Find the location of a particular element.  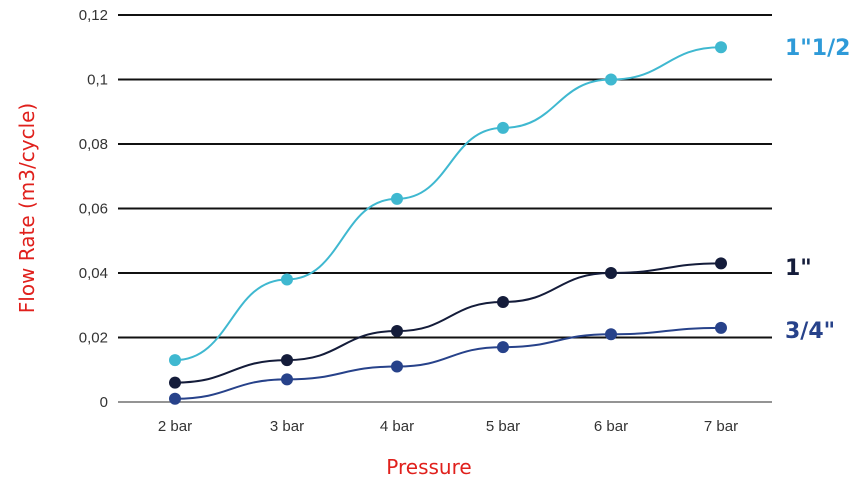

x-tick-label: 2 bar is located at coordinates (175, 426).